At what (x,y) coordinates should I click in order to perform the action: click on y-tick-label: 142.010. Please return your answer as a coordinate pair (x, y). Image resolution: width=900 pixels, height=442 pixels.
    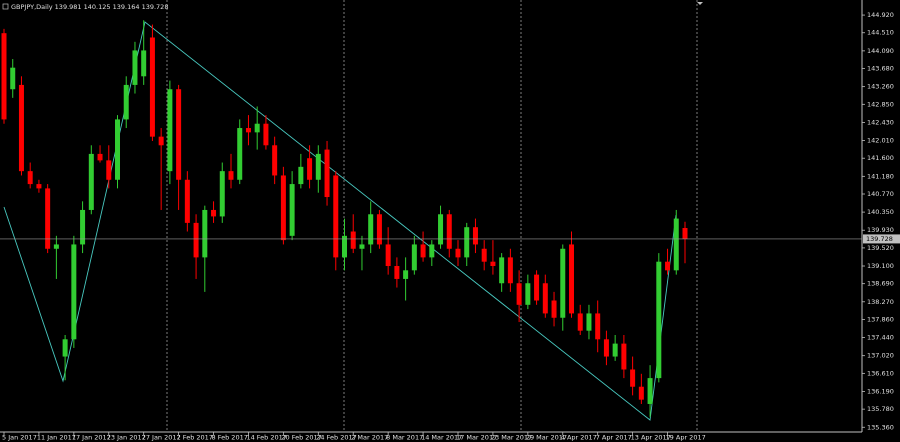
    Looking at the image, I should click on (880, 141).